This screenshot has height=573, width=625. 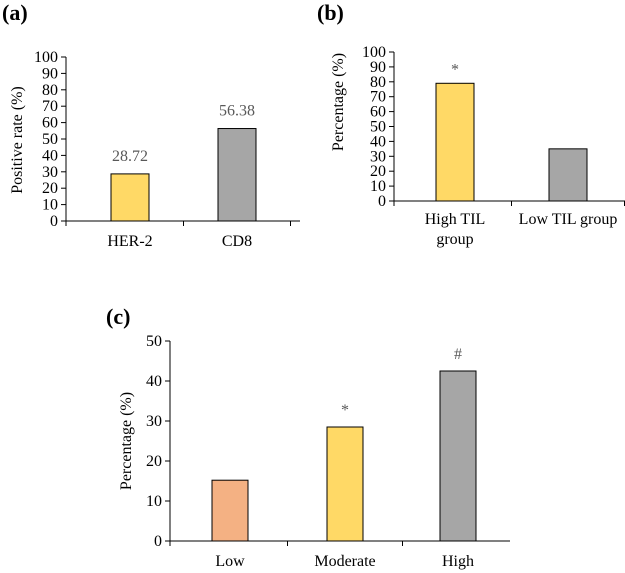 I want to click on panel-b-axes, so click(x=509, y=129).